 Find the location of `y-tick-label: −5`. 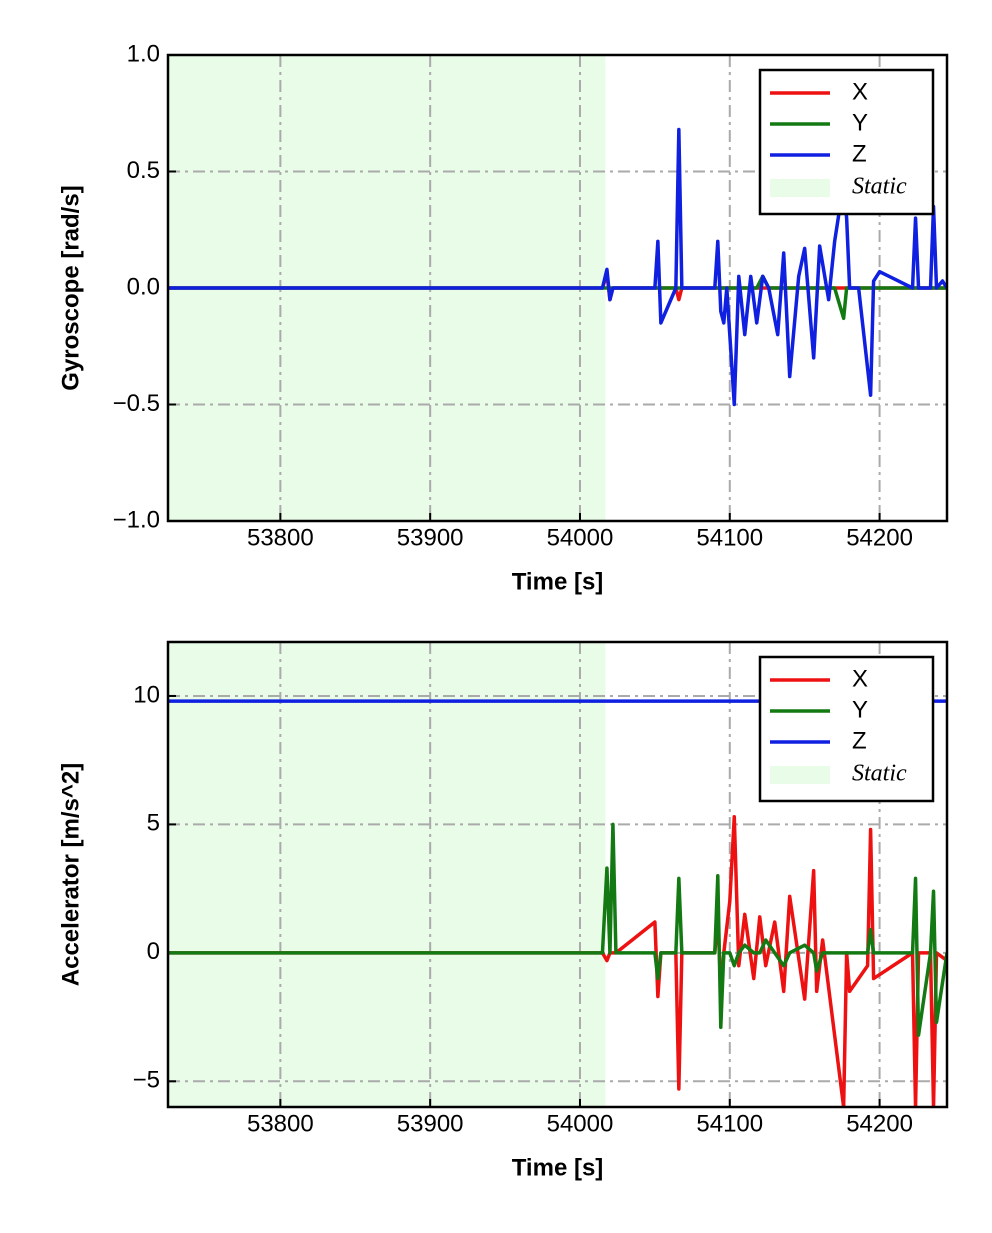

y-tick-label: −5 is located at coordinates (146, 1080).